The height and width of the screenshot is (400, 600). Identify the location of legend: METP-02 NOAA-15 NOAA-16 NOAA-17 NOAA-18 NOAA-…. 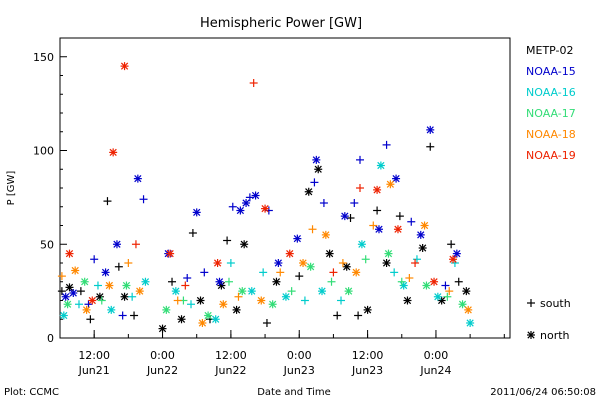
(551, 103).